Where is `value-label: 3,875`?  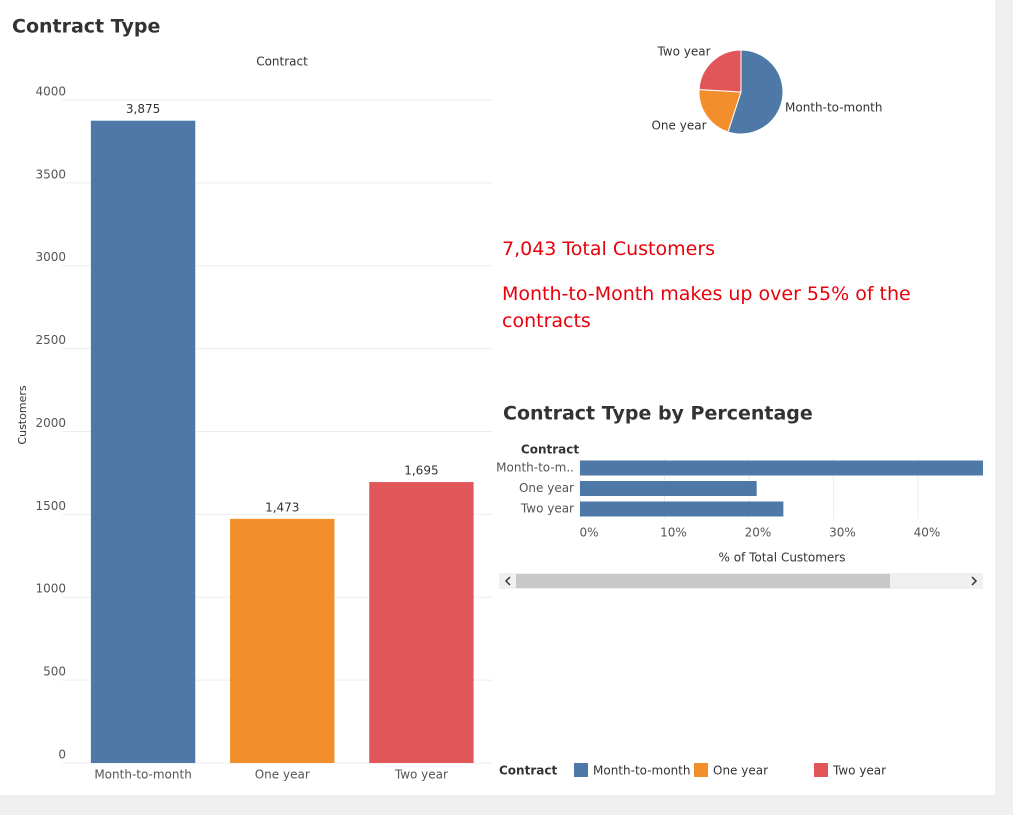 value-label: 3,875 is located at coordinates (143, 109).